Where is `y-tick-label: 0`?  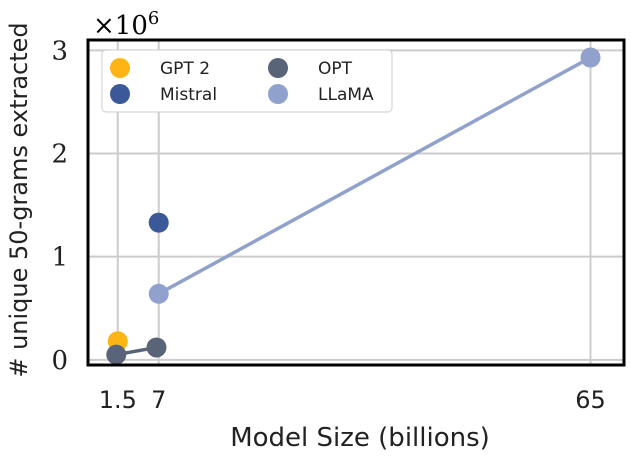
y-tick-label: 0 is located at coordinates (59, 361).